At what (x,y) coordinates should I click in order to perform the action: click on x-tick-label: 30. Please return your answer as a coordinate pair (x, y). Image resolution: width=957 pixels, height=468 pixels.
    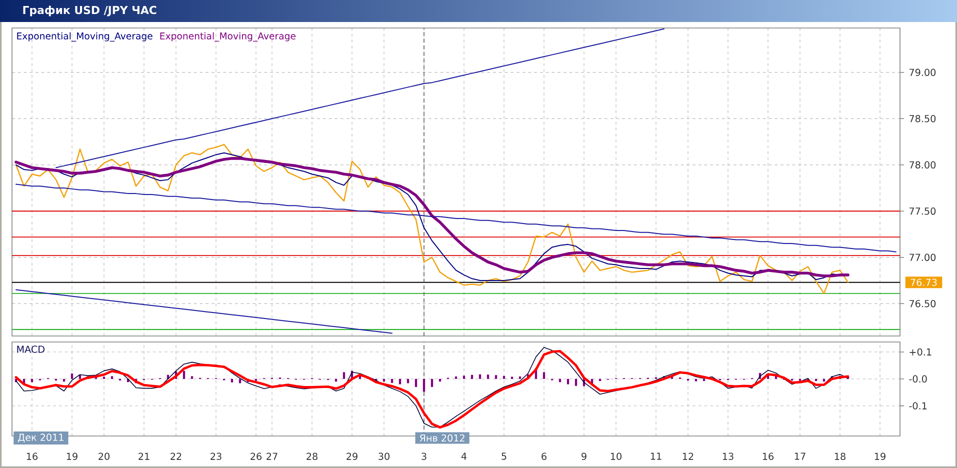
    Looking at the image, I should click on (384, 456).